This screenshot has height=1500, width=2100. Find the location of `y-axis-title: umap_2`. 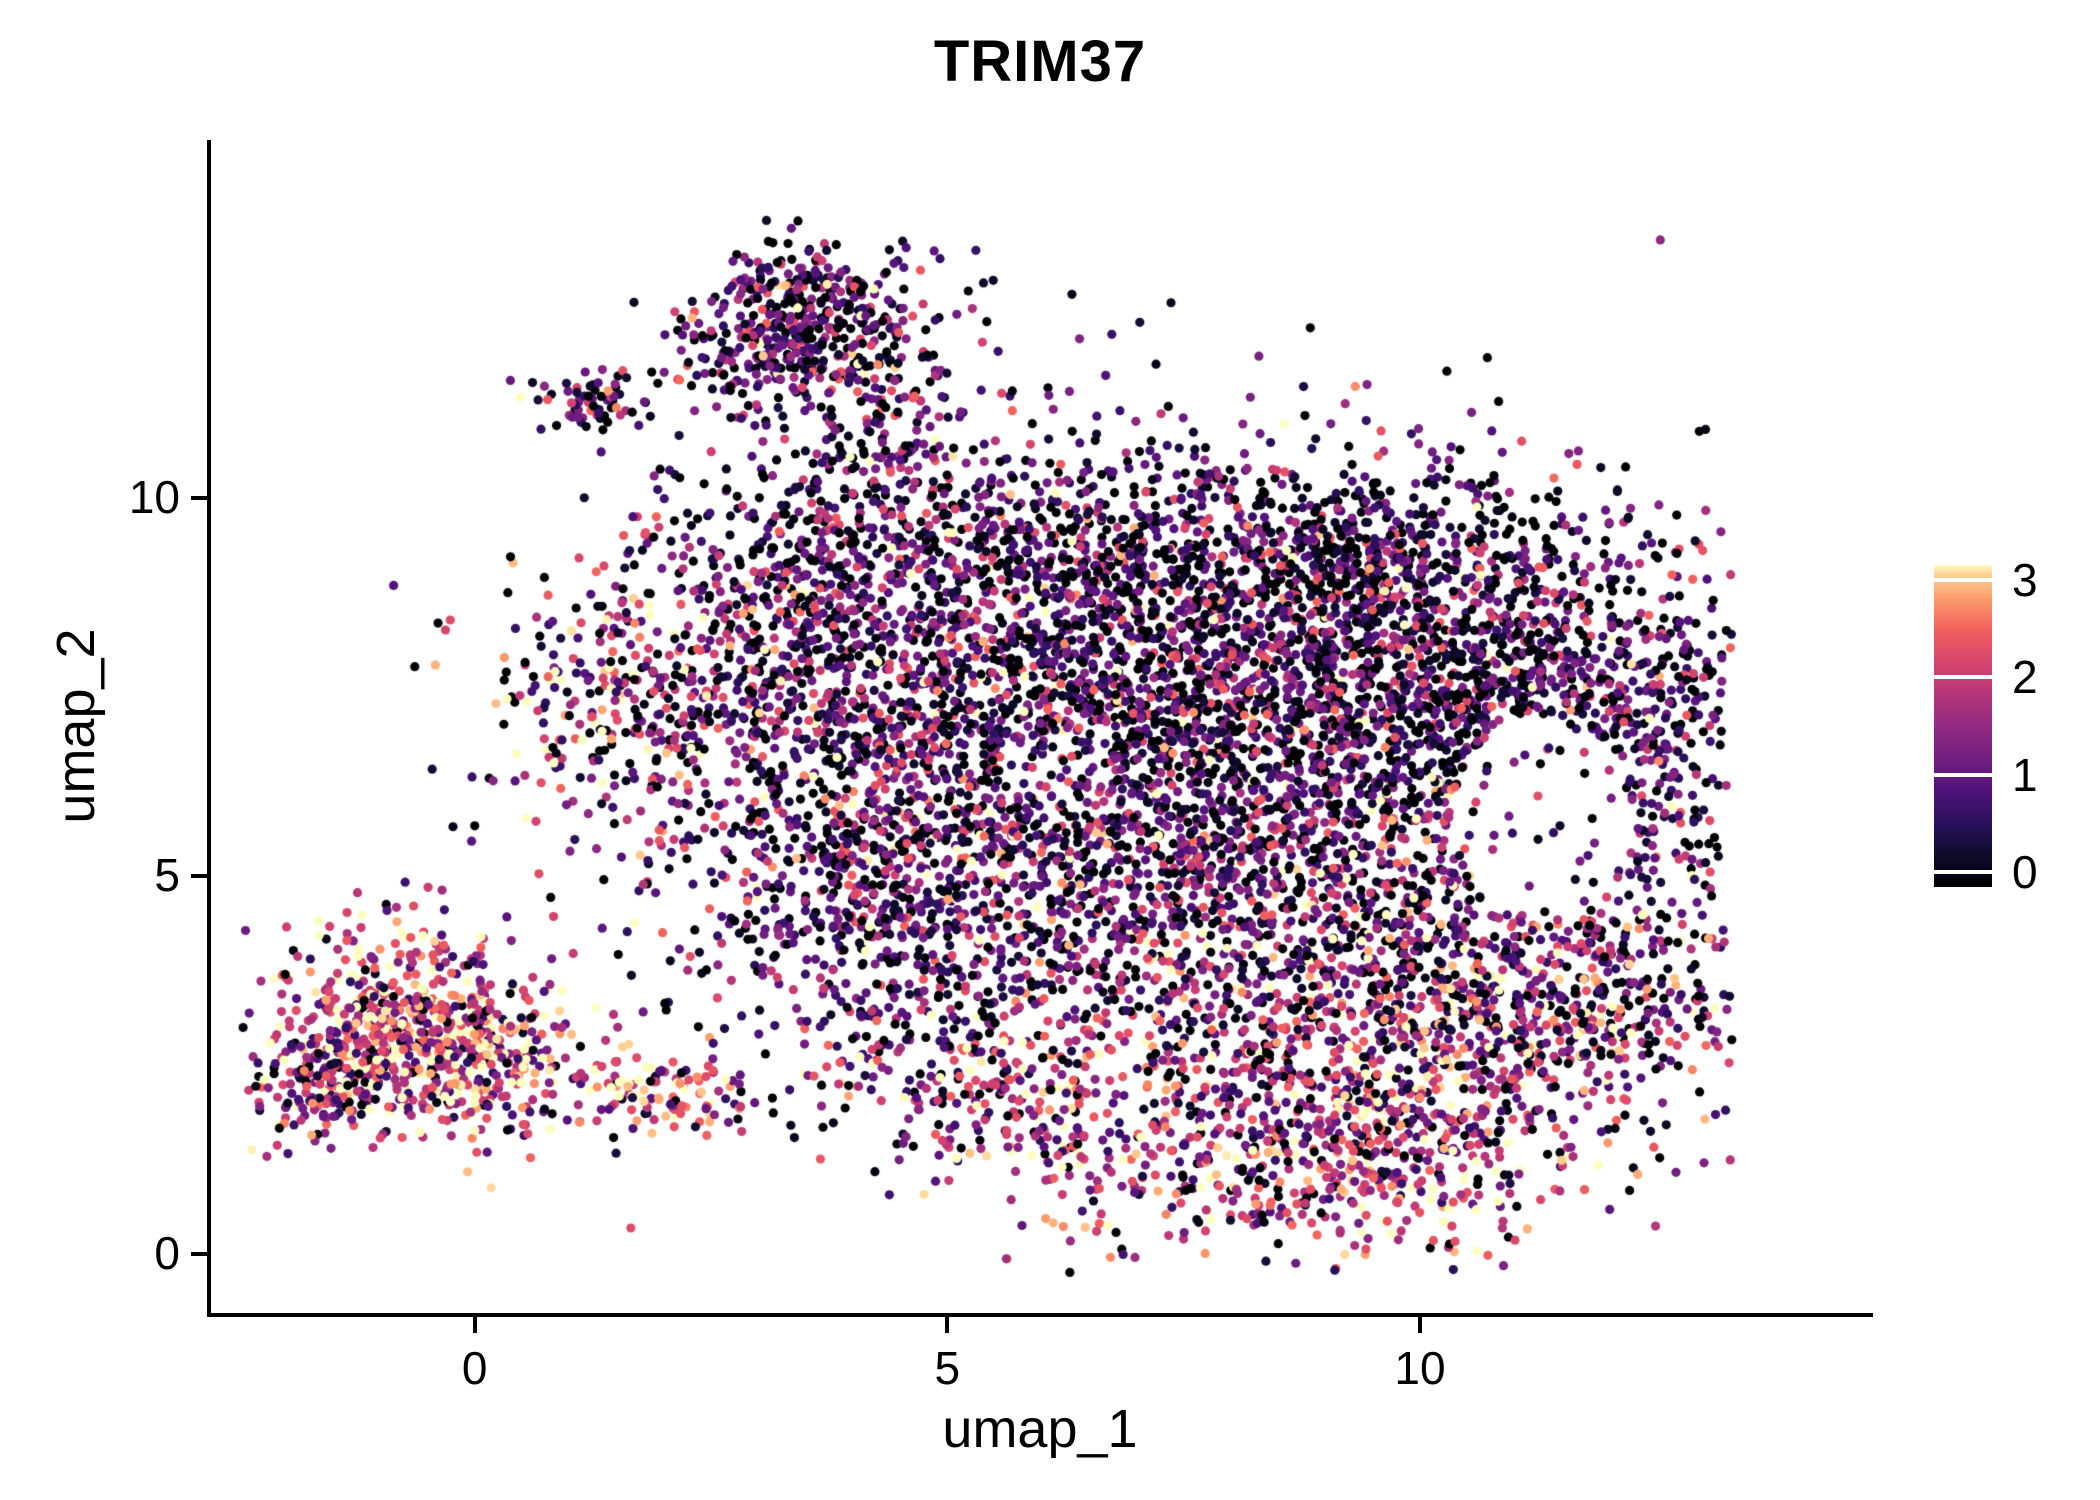

y-axis-title: umap_2 is located at coordinates (76, 726).